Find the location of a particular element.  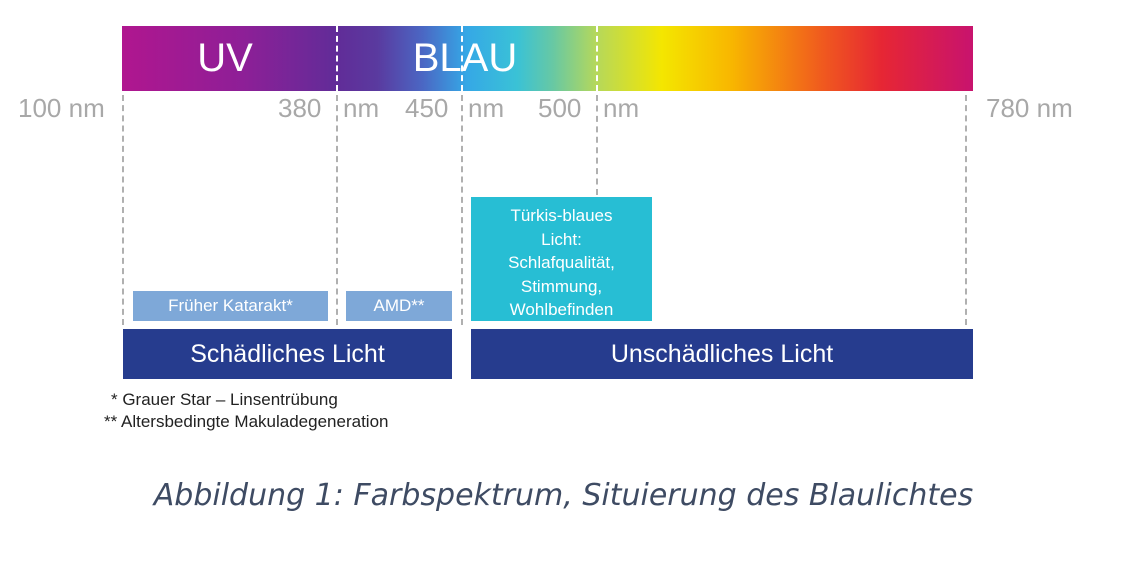

wavelength-label-380-unit: nm is located at coordinates (361, 108).